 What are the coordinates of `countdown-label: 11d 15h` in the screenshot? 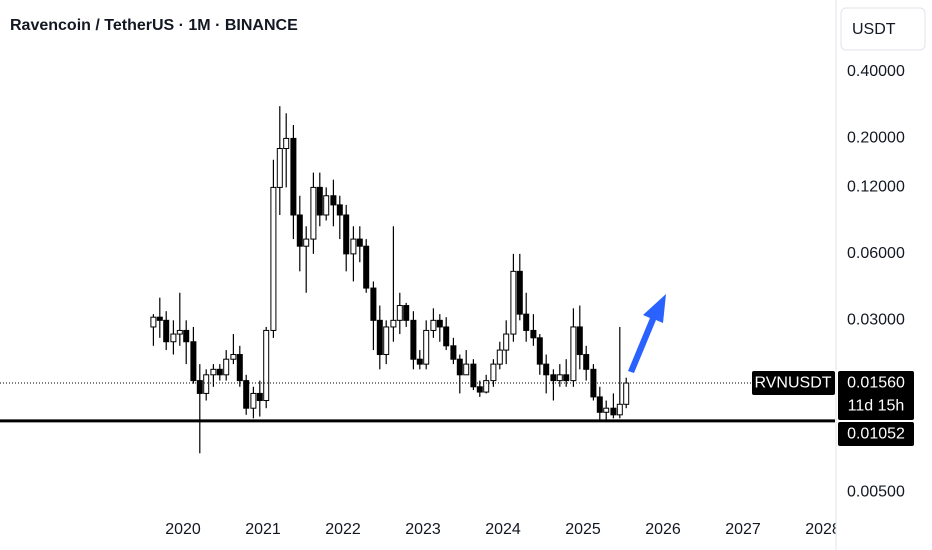 It's located at (876, 405).